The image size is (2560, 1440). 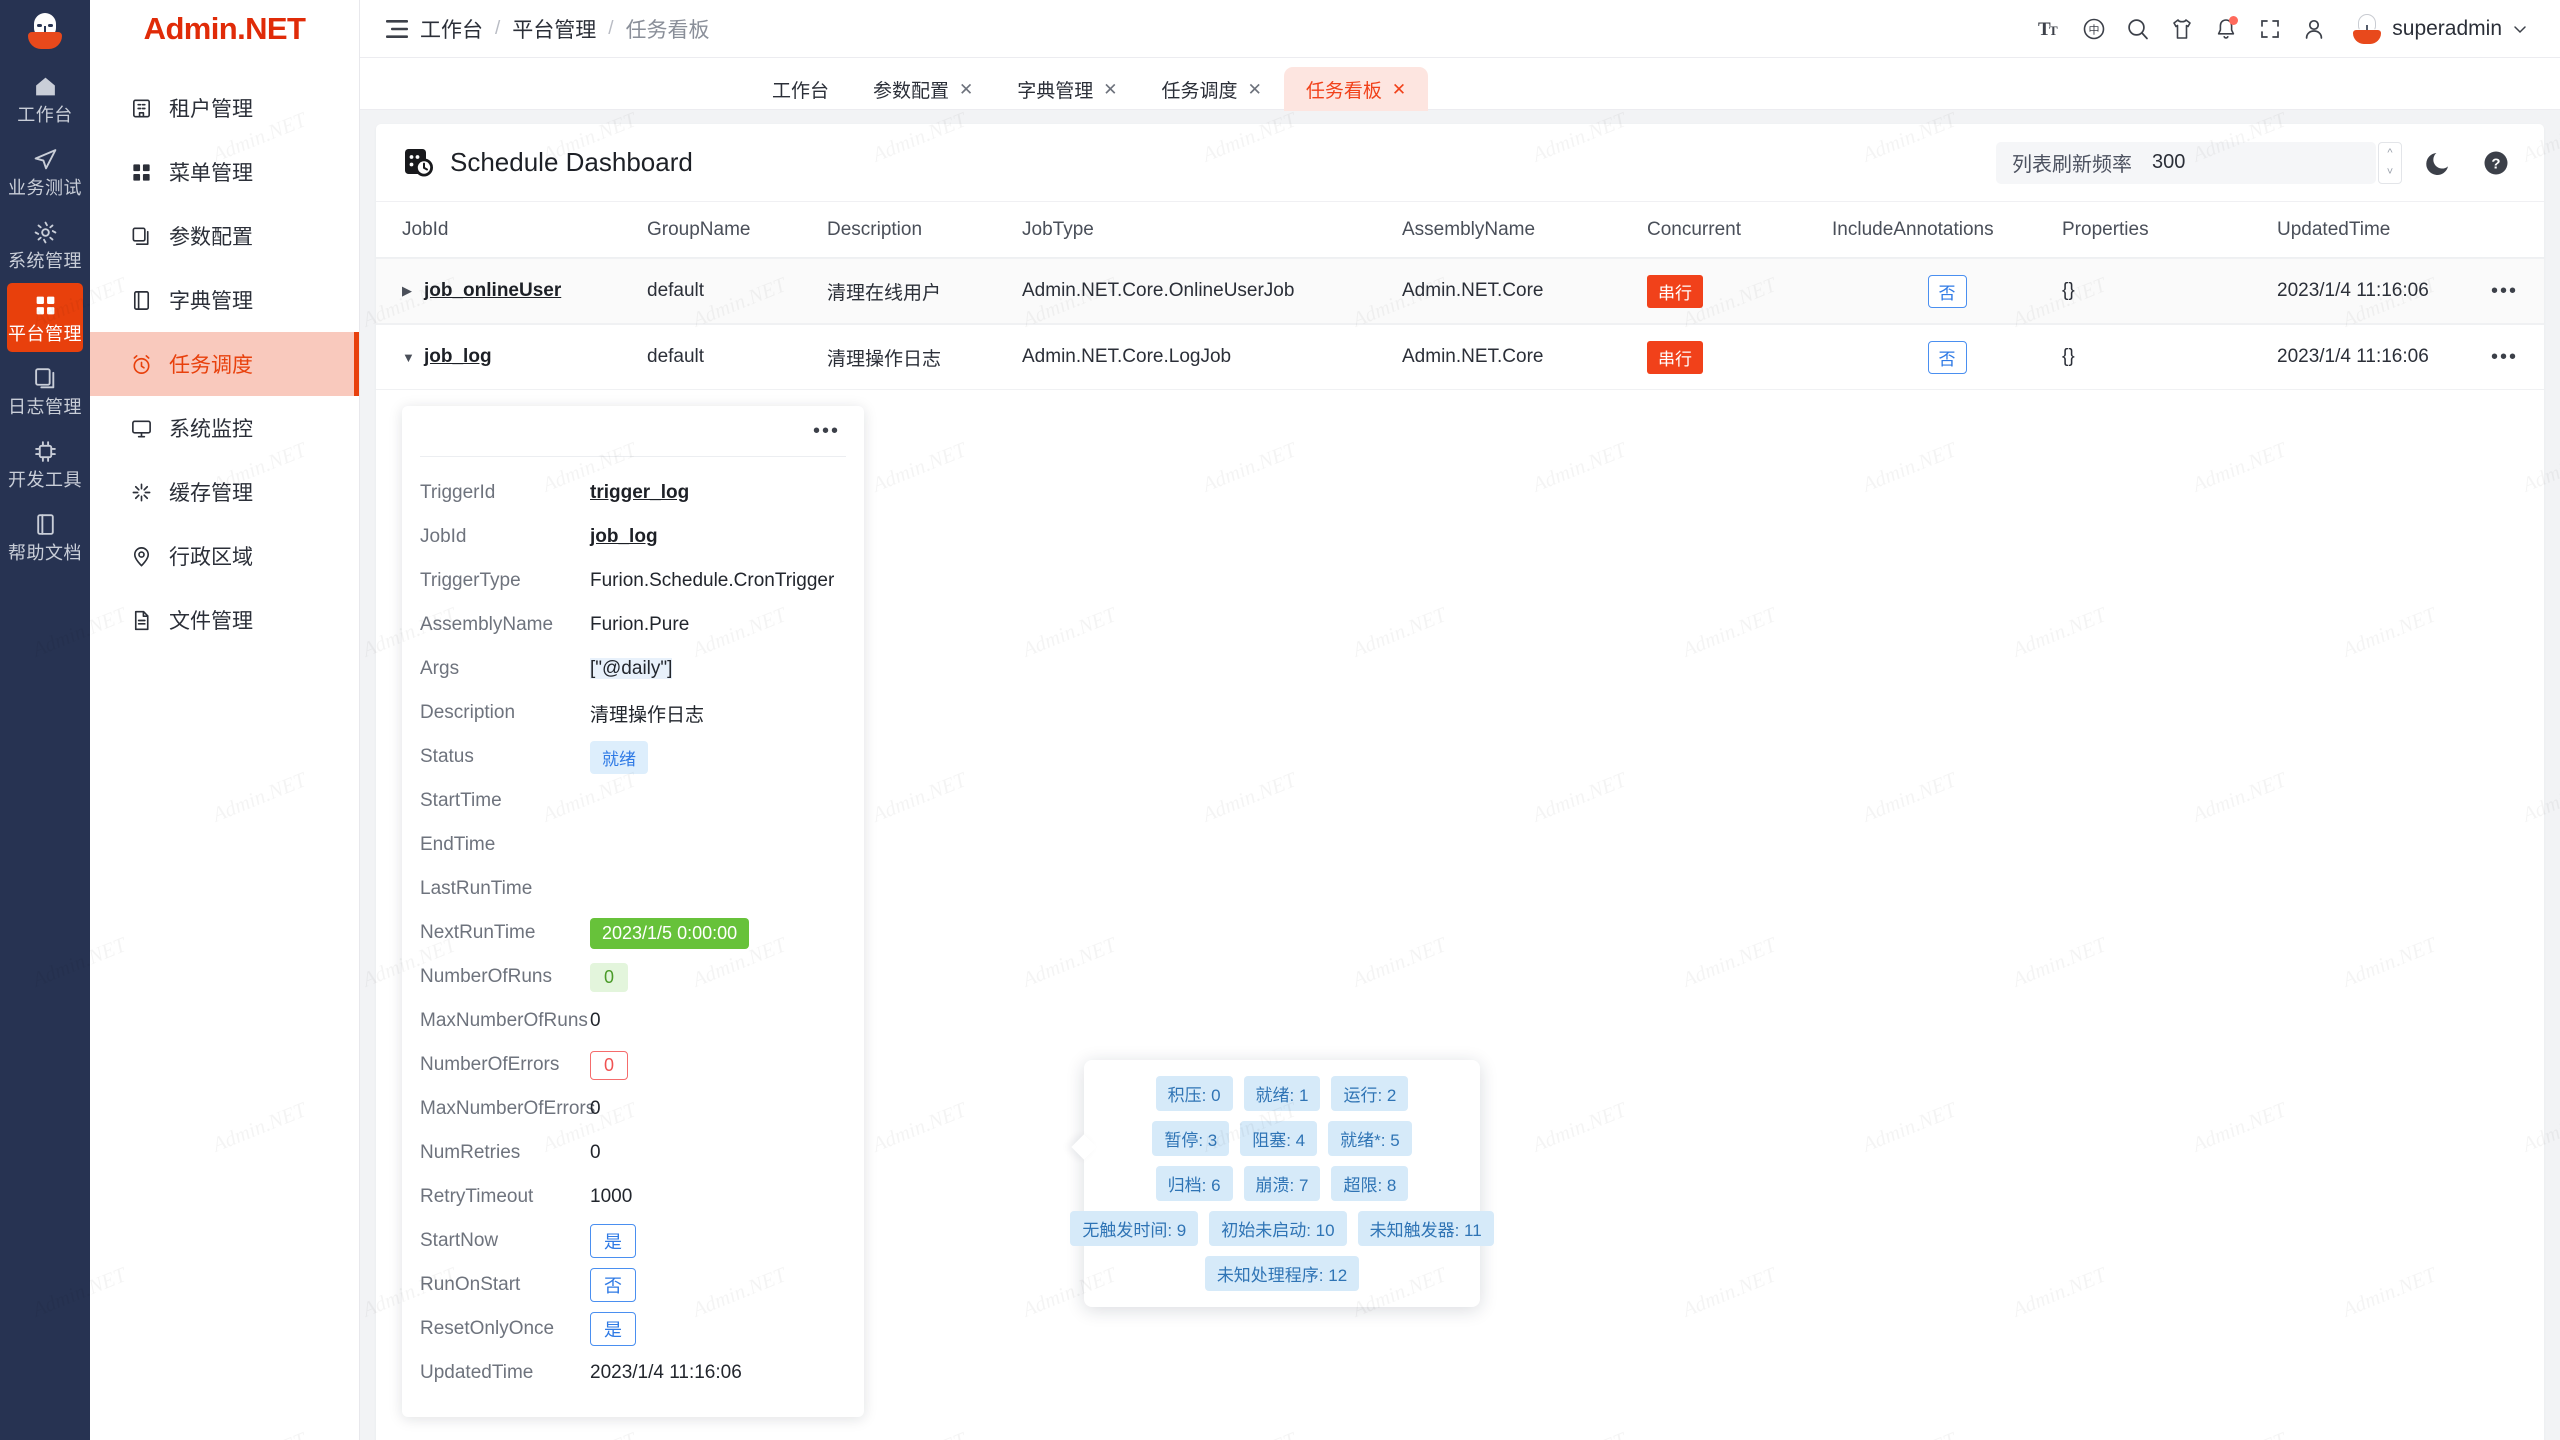 I want to click on detail-field-value-wrap: 1000, so click(x=611, y=1197).